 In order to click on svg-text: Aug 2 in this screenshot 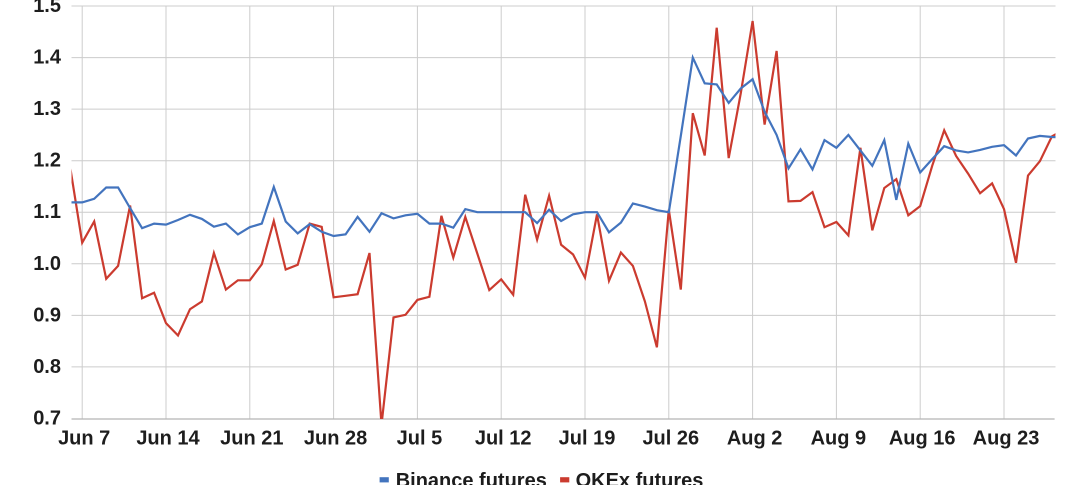, I will do `click(755, 439)`.